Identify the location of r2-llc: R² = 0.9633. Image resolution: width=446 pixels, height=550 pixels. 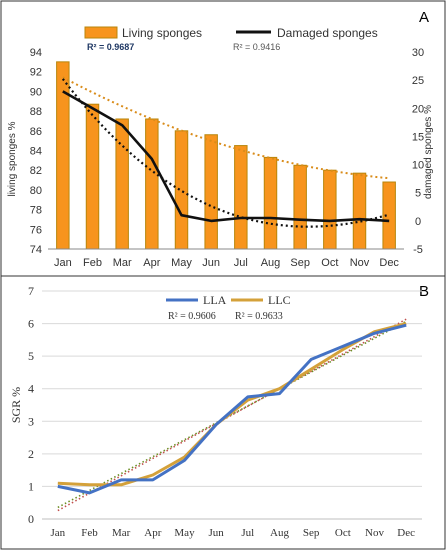
(259, 316).